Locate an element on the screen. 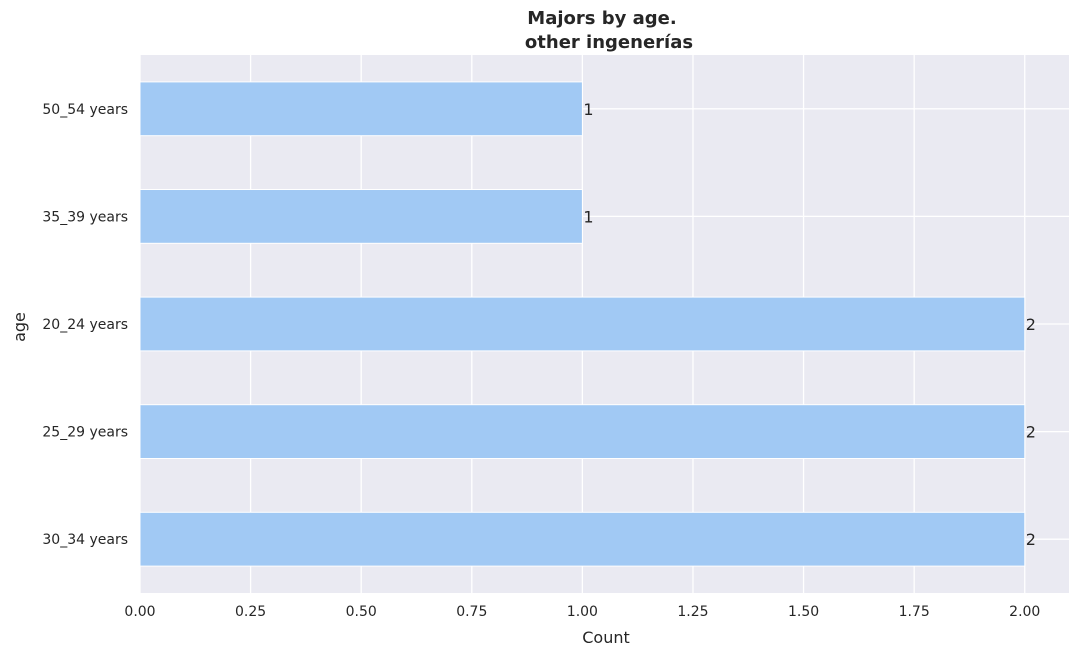 Image resolution: width=1080 pixels, height=656 pixels. x-tick-labels: 0.00 0.25 0.50 0.75 1.00 1.25 1.50 1.75 2.00 is located at coordinates (582, 612).